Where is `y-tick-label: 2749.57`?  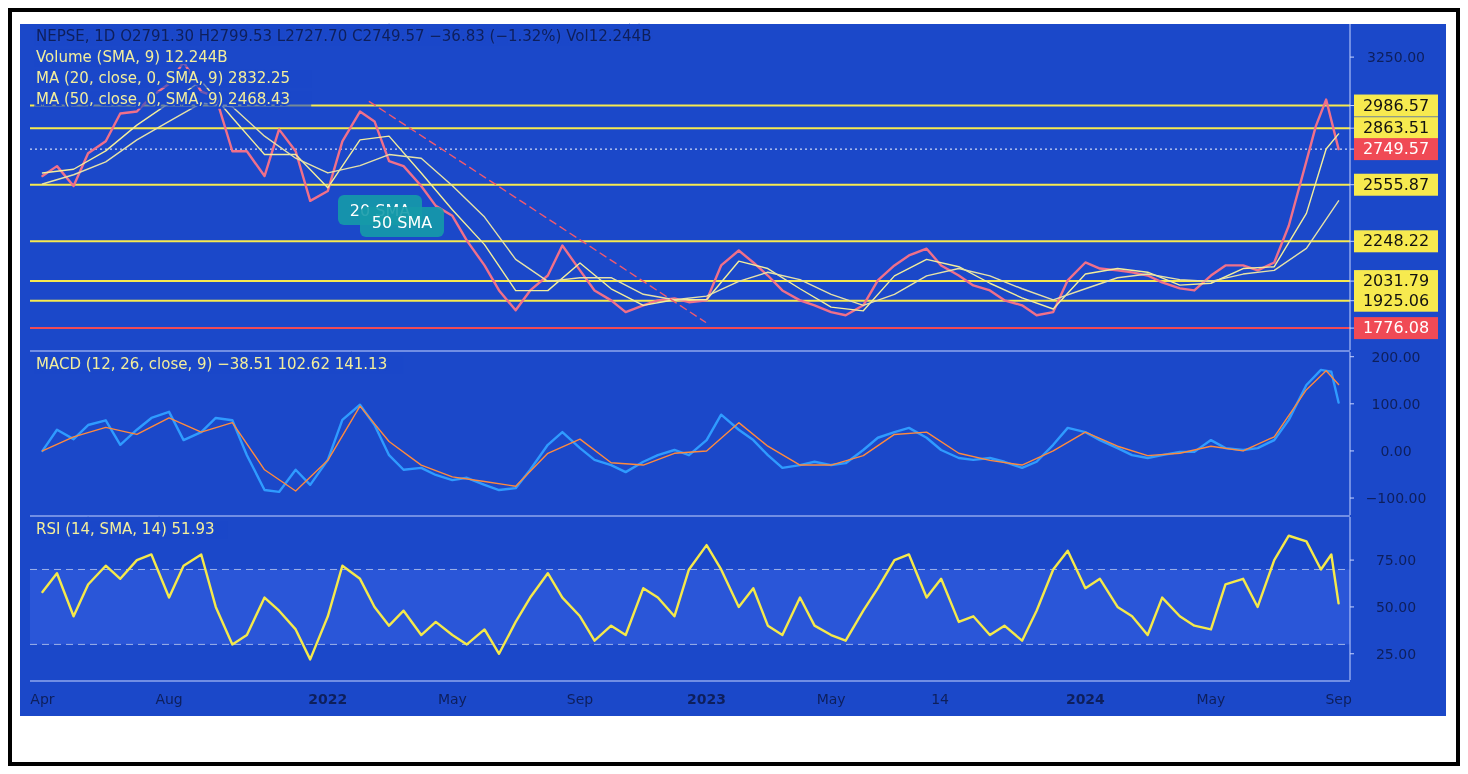 y-tick-label: 2749.57 is located at coordinates (1396, 149).